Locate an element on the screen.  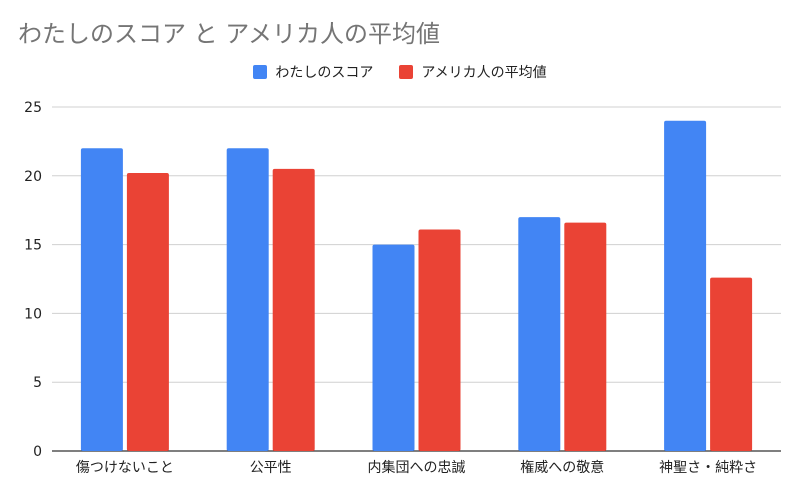
y-tick-label: 15 is located at coordinates (33, 246).